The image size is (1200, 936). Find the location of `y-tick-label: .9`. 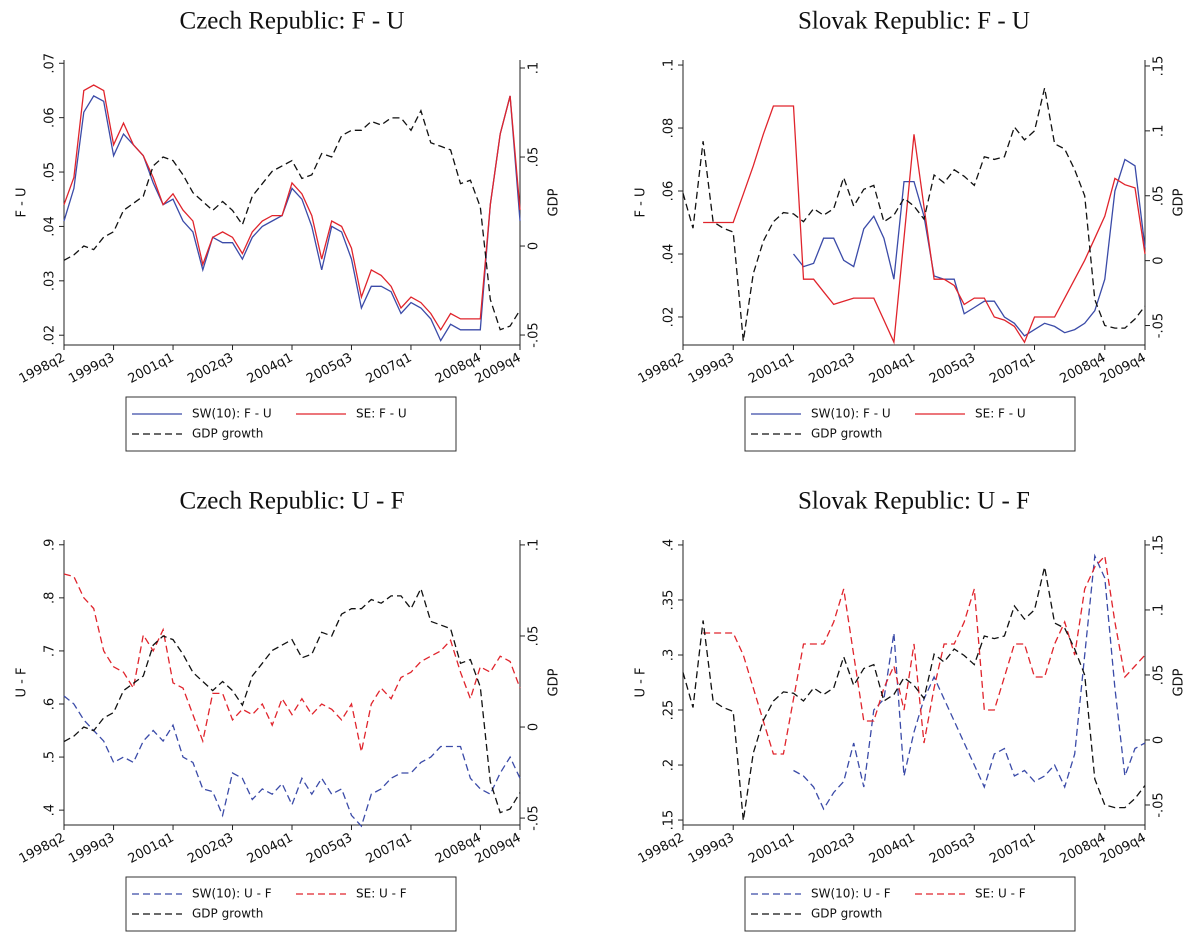

y-tick-label: .9 is located at coordinates (50, 545).